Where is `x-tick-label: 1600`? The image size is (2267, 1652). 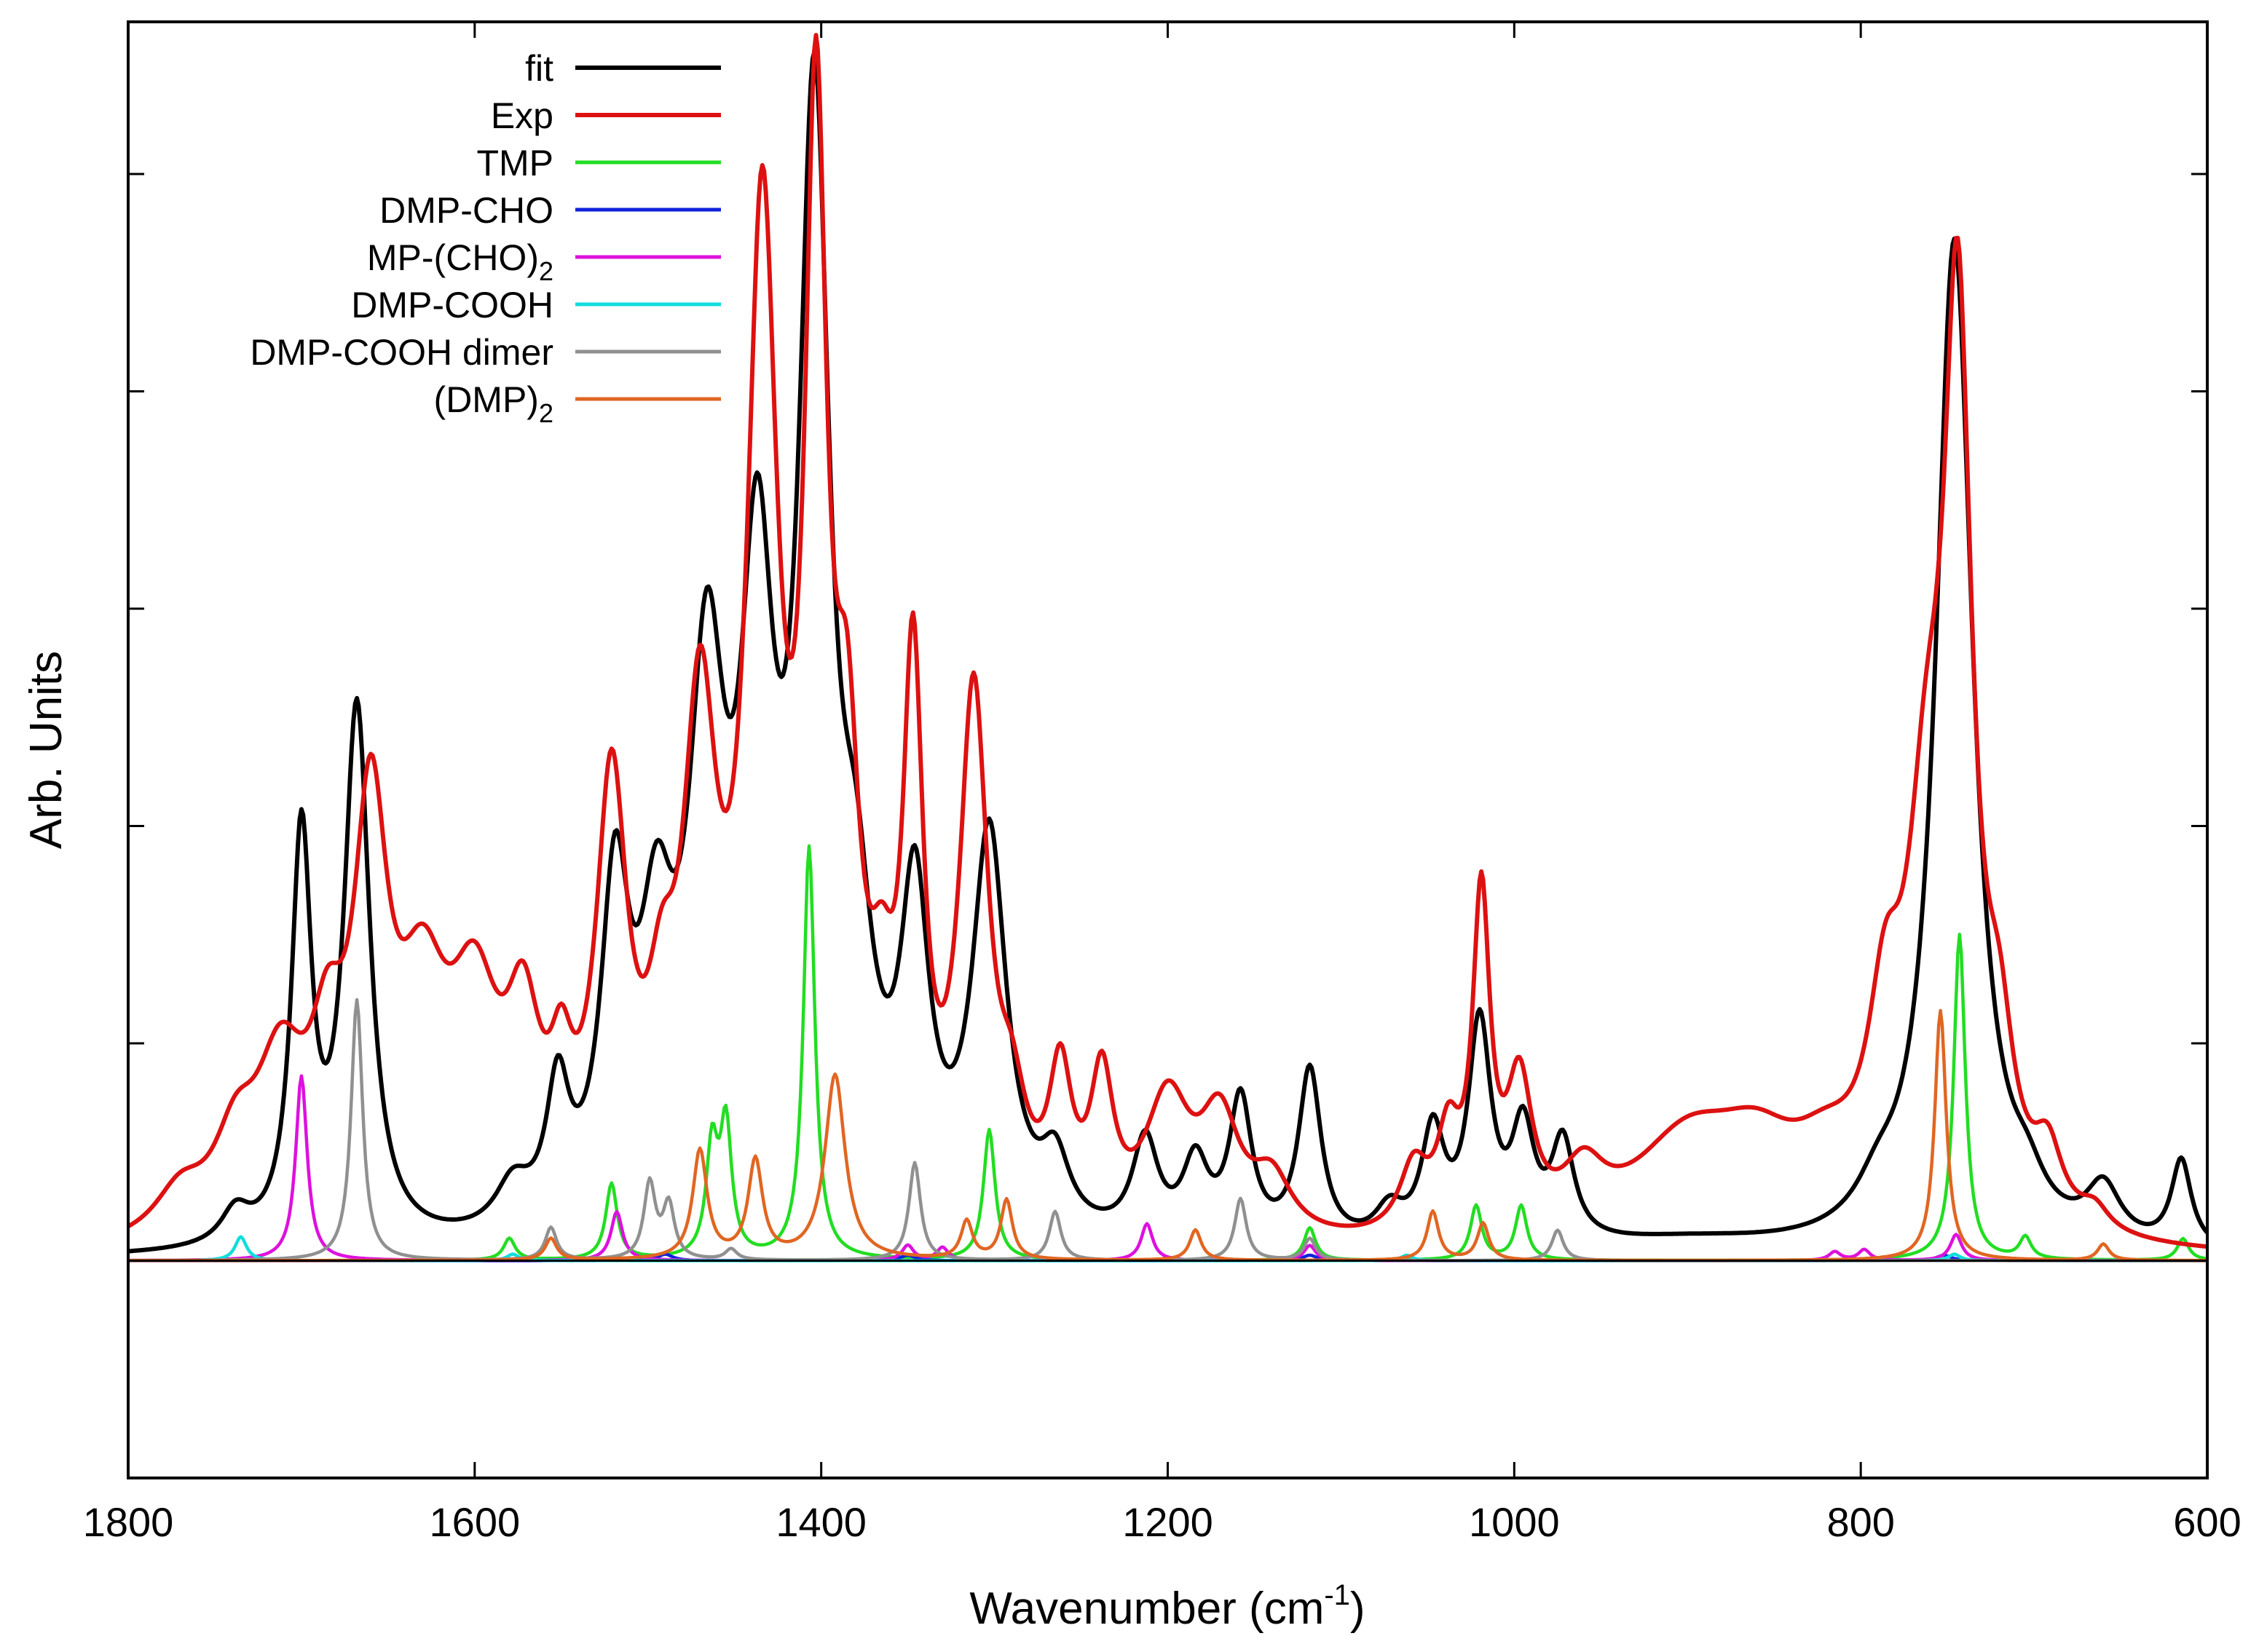
x-tick-label: 1600 is located at coordinates (475, 1522).